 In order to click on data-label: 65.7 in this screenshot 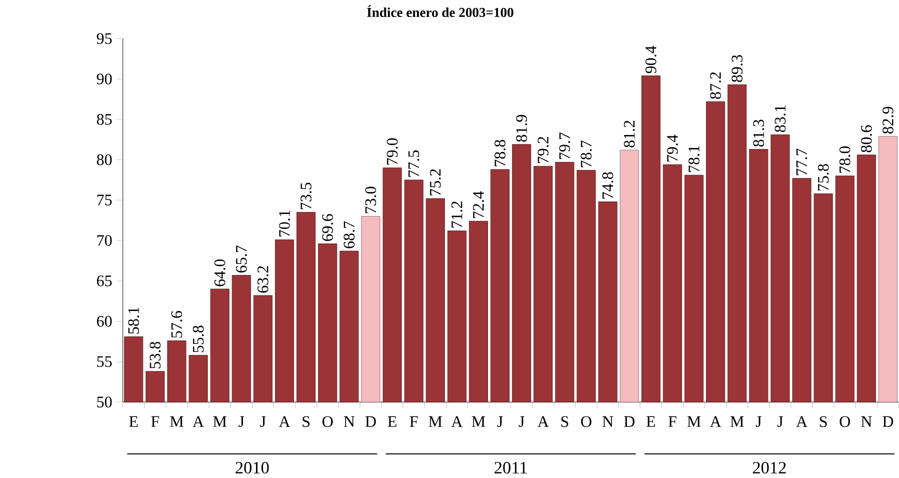, I will do `click(241, 259)`.